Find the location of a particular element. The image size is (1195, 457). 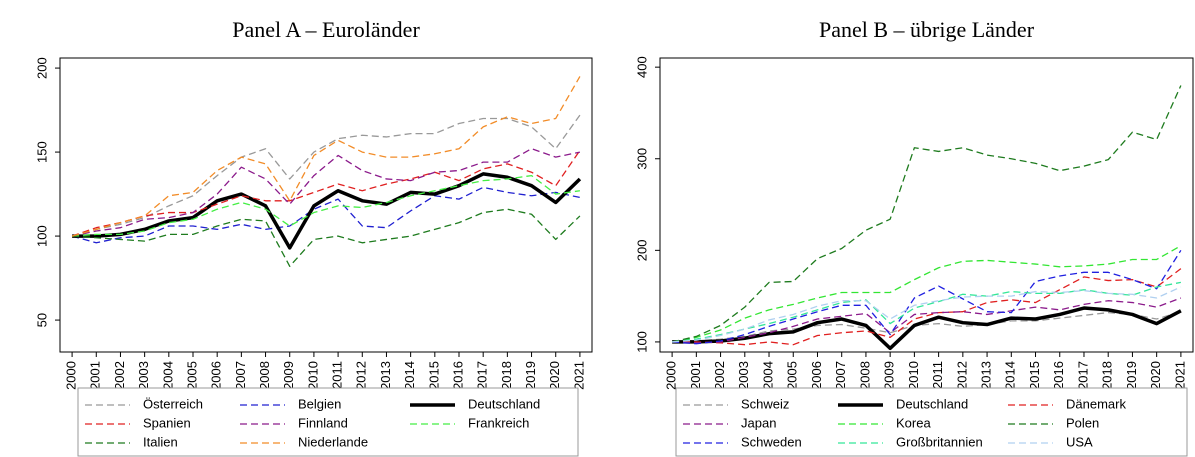

legend-label: Belgien is located at coordinates (319, 403).